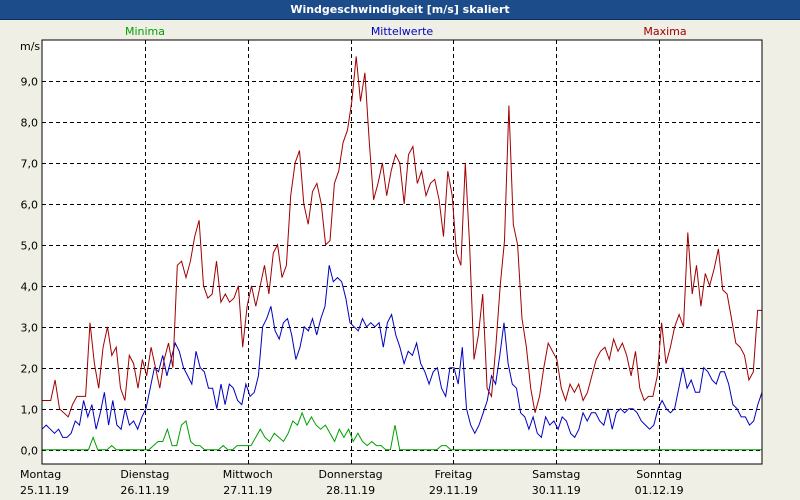  Describe the element at coordinates (453, 490) in the screenshot. I see `x-tick-date: 29.11.19` at that location.